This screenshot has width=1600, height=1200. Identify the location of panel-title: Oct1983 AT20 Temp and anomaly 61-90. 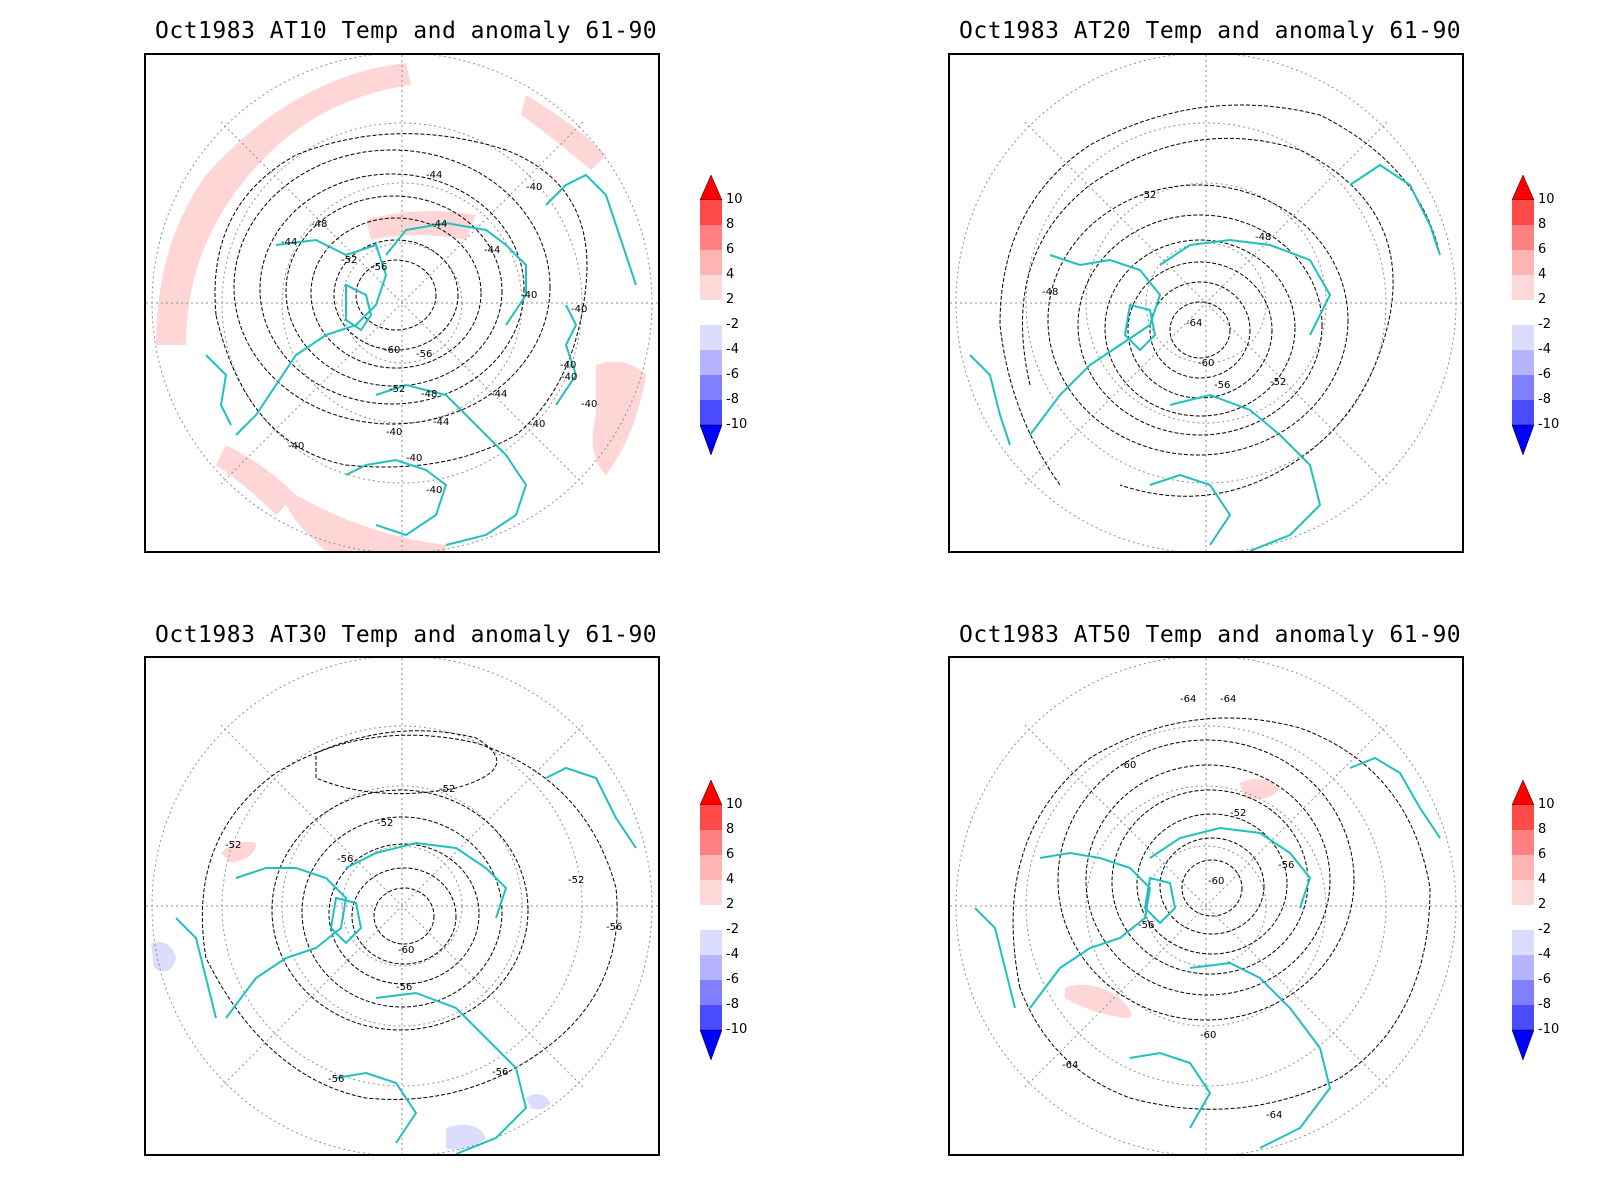
(1210, 31).